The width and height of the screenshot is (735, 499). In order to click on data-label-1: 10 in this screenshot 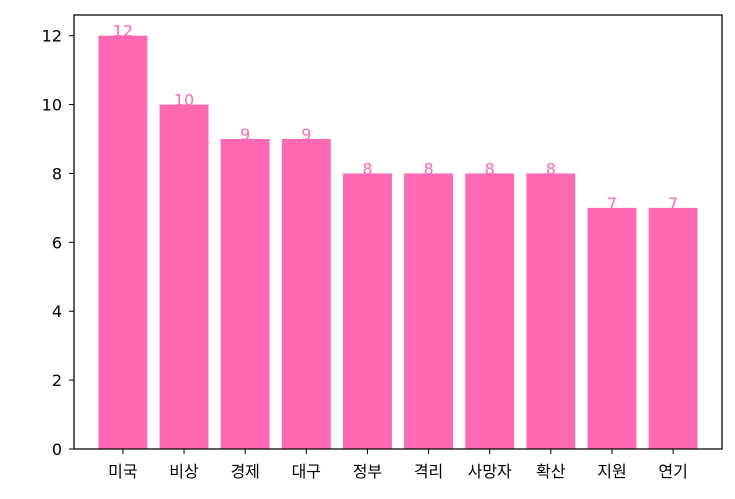, I will do `click(184, 100)`.